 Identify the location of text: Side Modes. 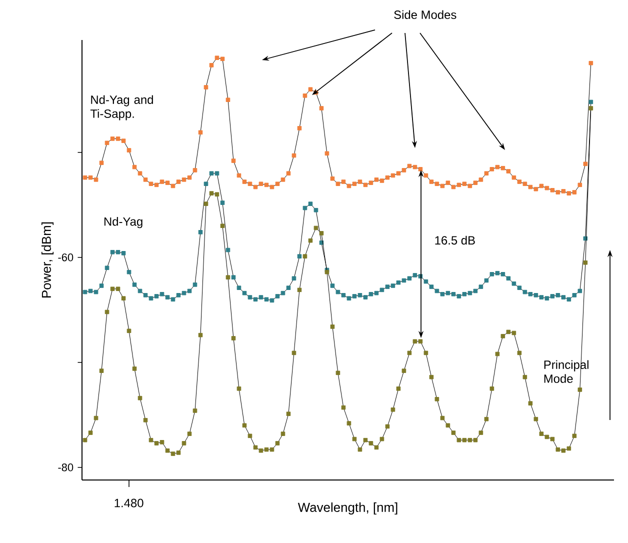
(425, 14).